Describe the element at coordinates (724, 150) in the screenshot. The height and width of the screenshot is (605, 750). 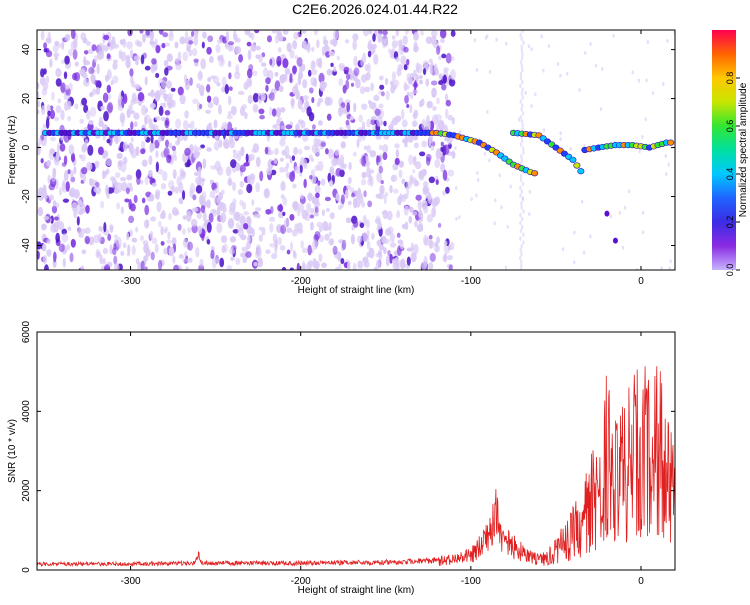
I see `colorbar-gradient` at that location.